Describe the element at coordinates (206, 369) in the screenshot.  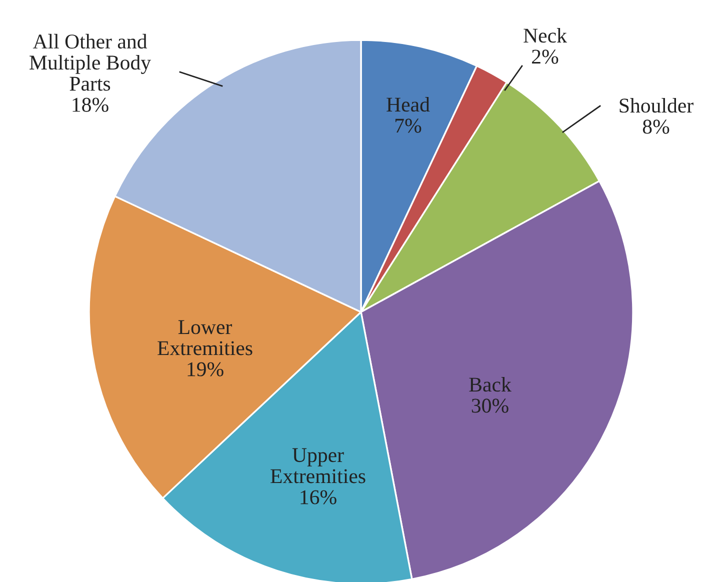
I see `data-label: 19%` at that location.